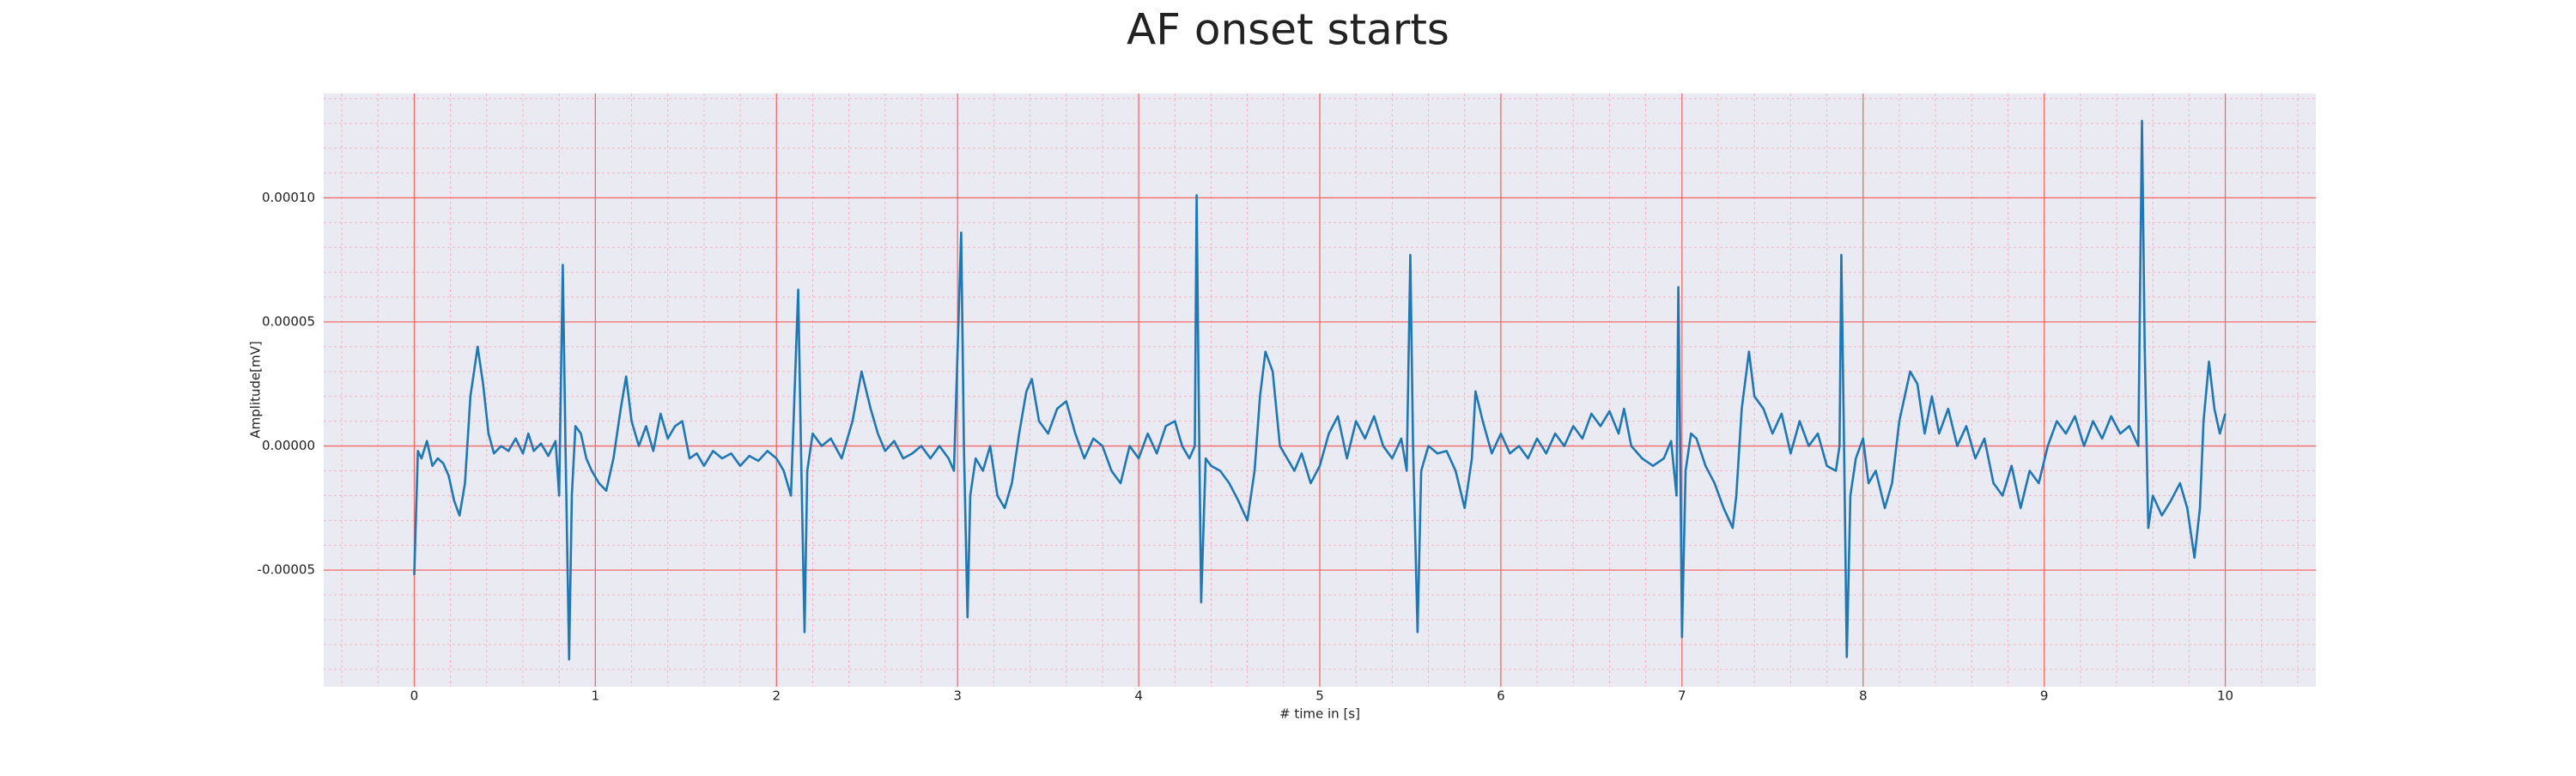 The width and height of the screenshot is (2576, 776). I want to click on x-tick-label: 10, so click(2225, 696).